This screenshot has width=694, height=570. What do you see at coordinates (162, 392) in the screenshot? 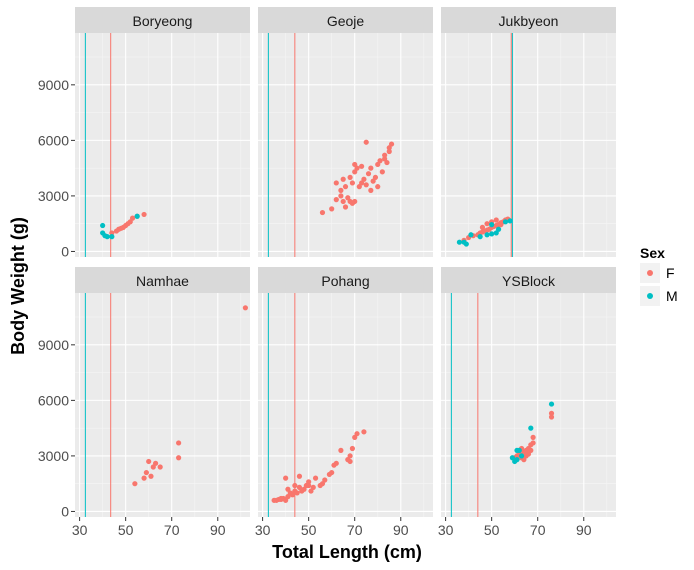
I see `panel-namhae: Namhae` at bounding box center [162, 392].